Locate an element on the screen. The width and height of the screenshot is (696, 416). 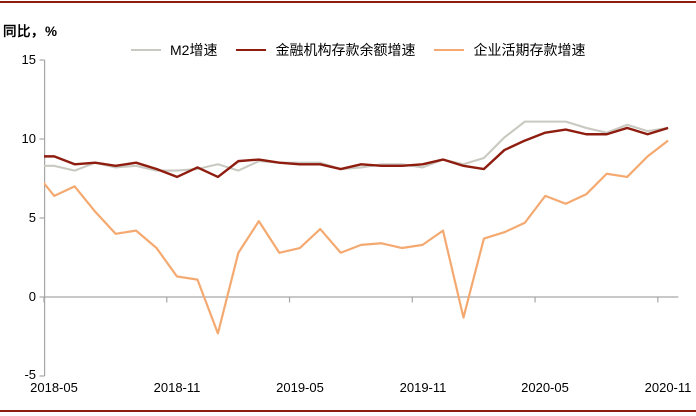
y-axis-tick-label: 15 is located at coordinates (28, 59).